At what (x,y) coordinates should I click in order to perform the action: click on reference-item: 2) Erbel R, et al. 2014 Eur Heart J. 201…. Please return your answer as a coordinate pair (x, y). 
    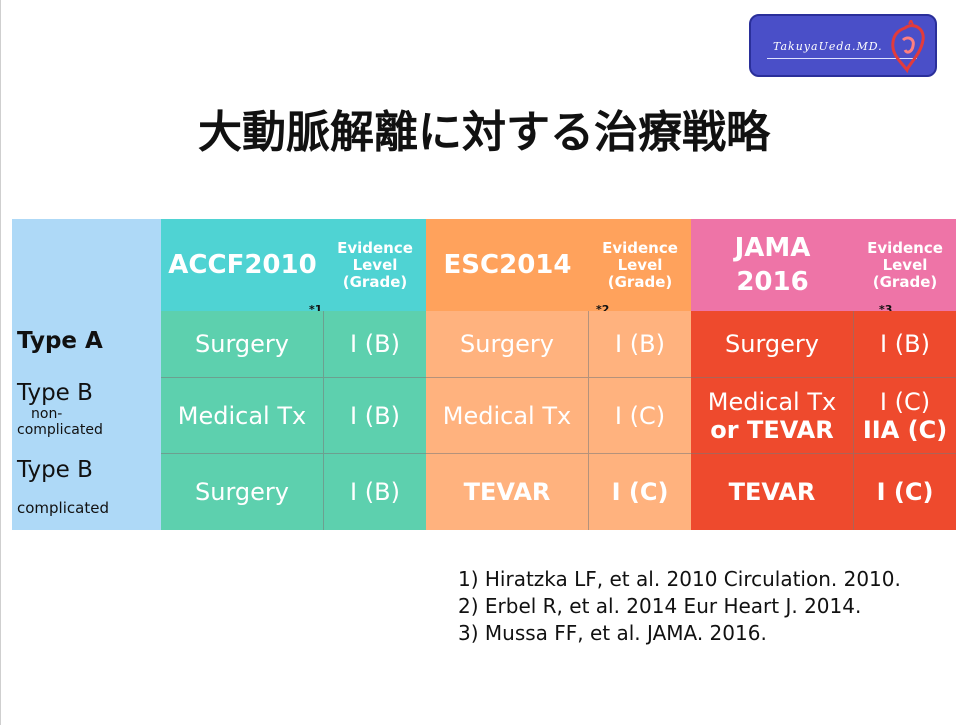
    Looking at the image, I should click on (660, 606).